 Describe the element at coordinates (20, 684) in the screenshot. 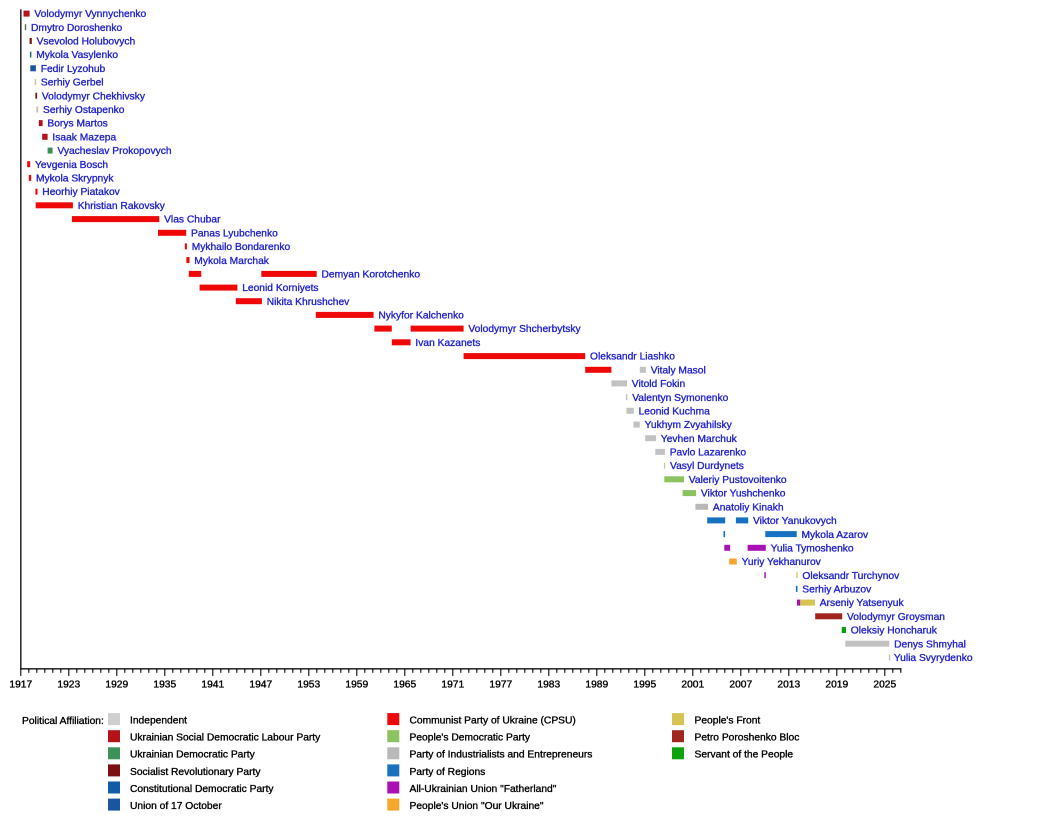

I see `svg-text: 1917` at that location.